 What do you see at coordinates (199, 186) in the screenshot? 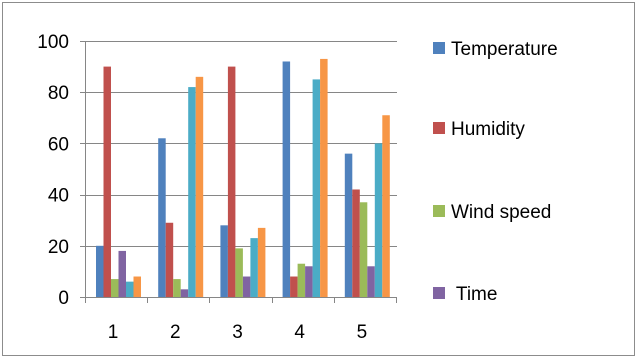
I see `bar-series6-cat2` at bounding box center [199, 186].